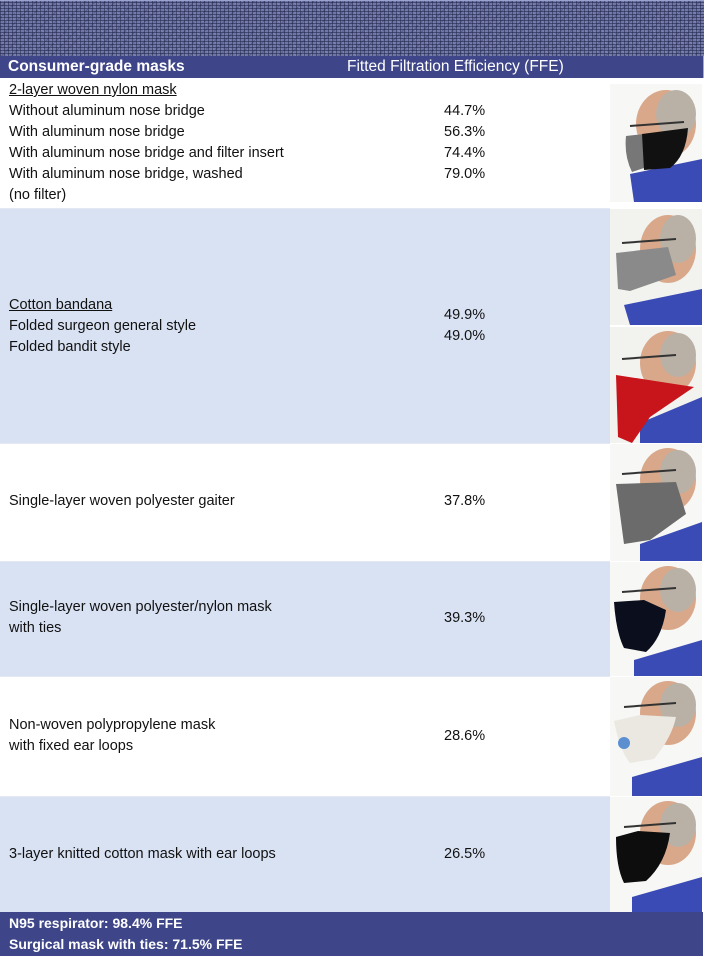  I want to click on header-ffe-column: Fitted Filtration Efficiency (FFE), so click(455, 66).